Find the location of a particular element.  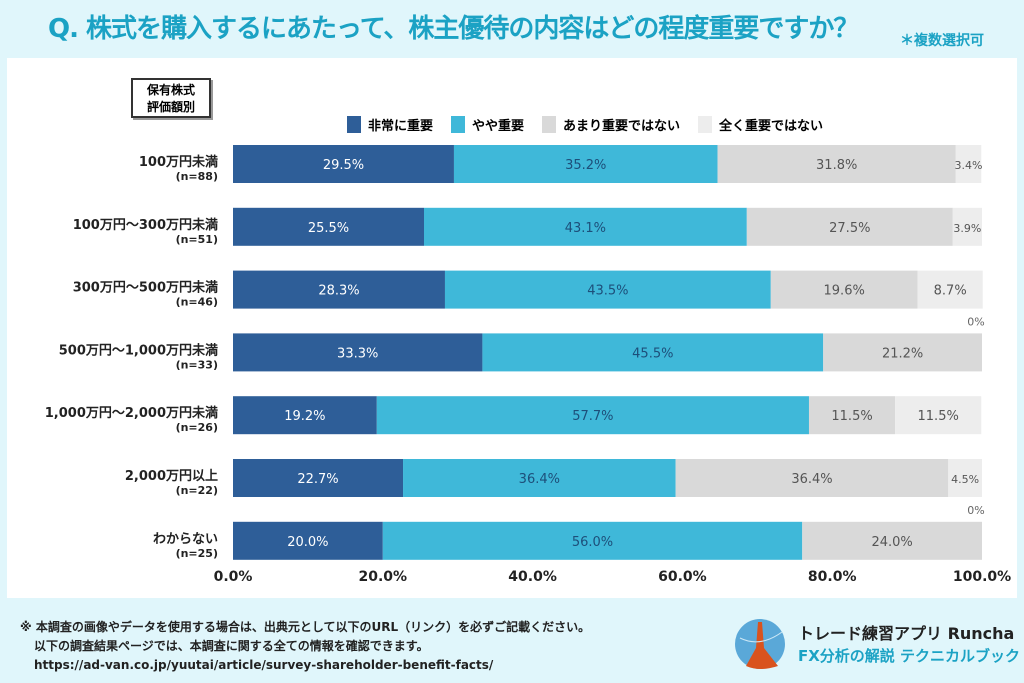

data-label: 24.0% is located at coordinates (891, 542).